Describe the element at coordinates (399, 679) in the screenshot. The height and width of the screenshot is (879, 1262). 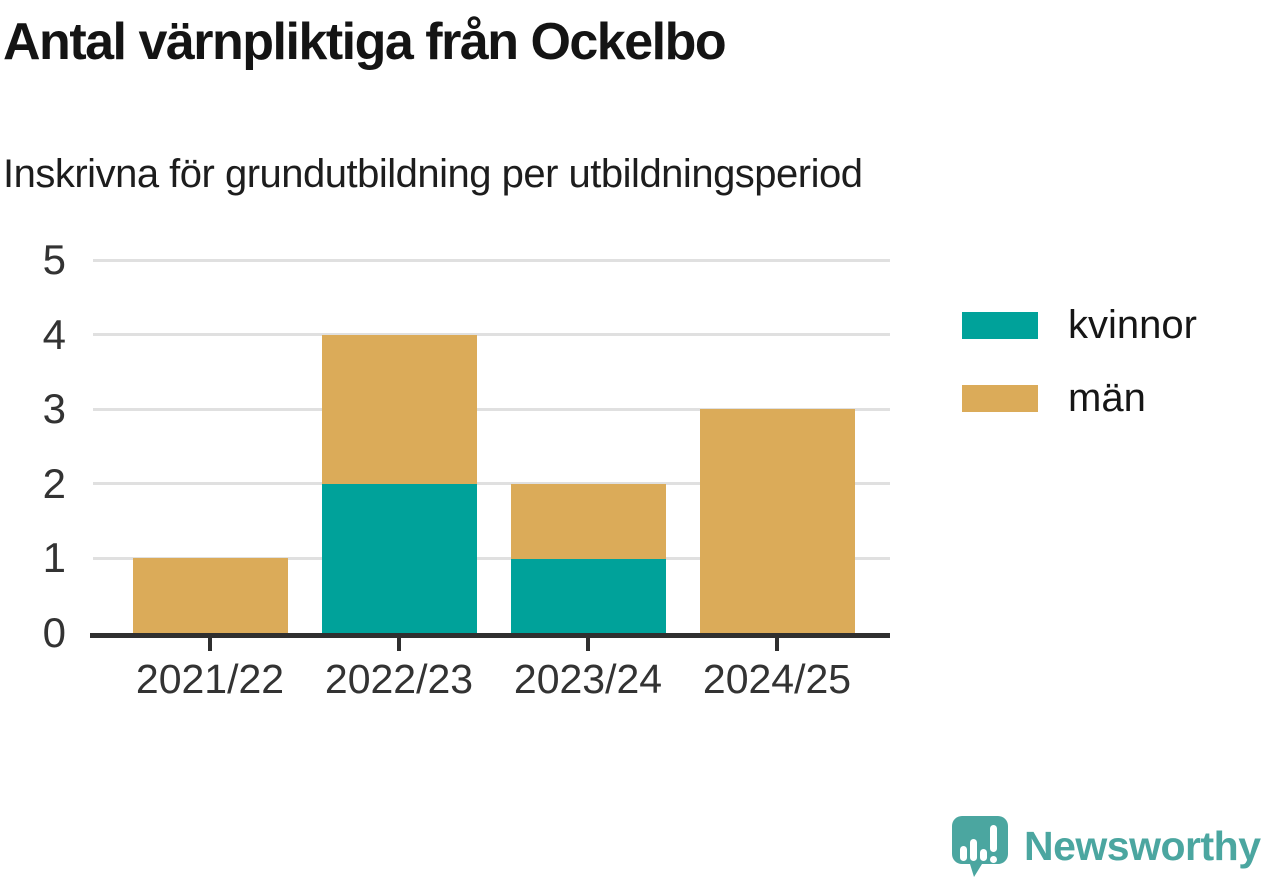
I see `x-axis-label: 2022/23` at that location.